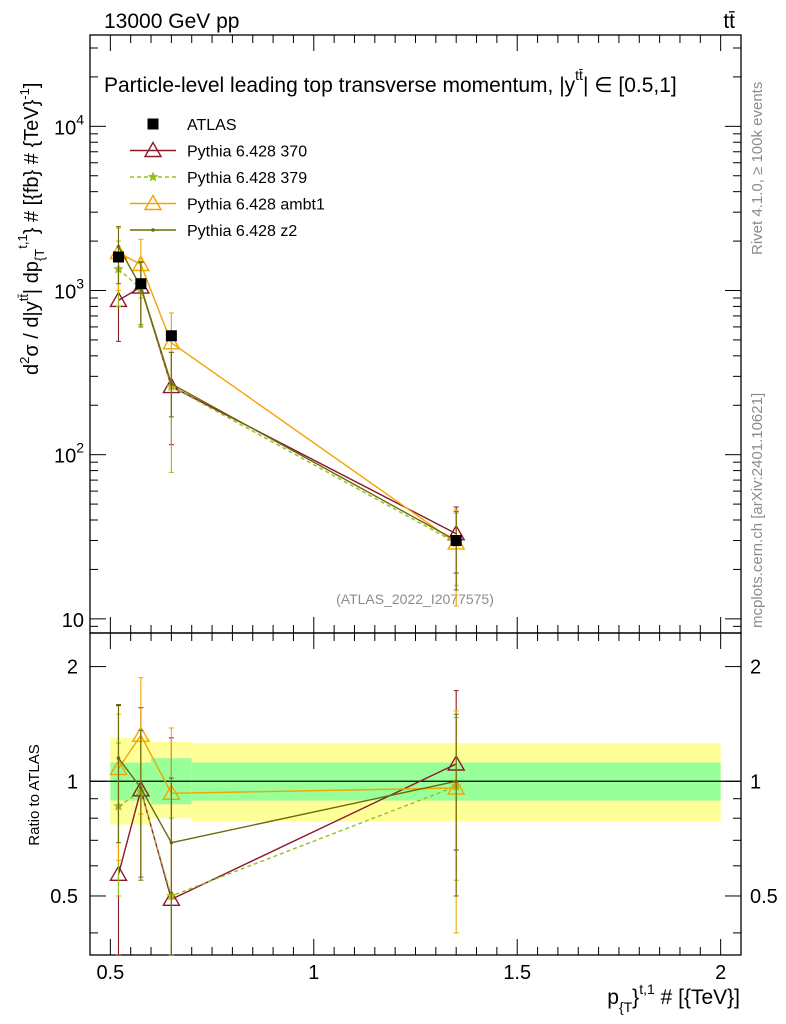  I want to click on legend-label: Pythia 6.428 ambt1, so click(256, 205).